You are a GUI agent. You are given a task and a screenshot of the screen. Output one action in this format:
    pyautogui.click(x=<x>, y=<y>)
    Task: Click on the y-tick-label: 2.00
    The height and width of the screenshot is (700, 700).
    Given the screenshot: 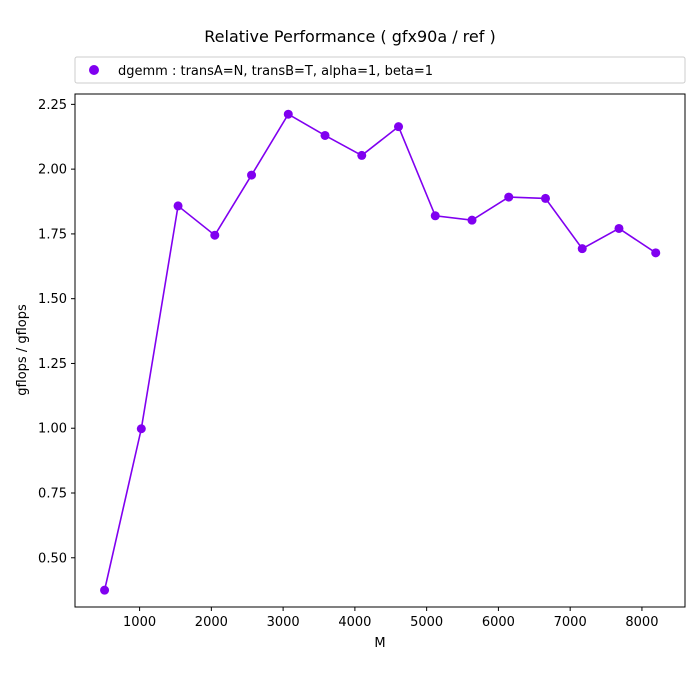 What is the action you would take?
    pyautogui.click(x=52, y=170)
    